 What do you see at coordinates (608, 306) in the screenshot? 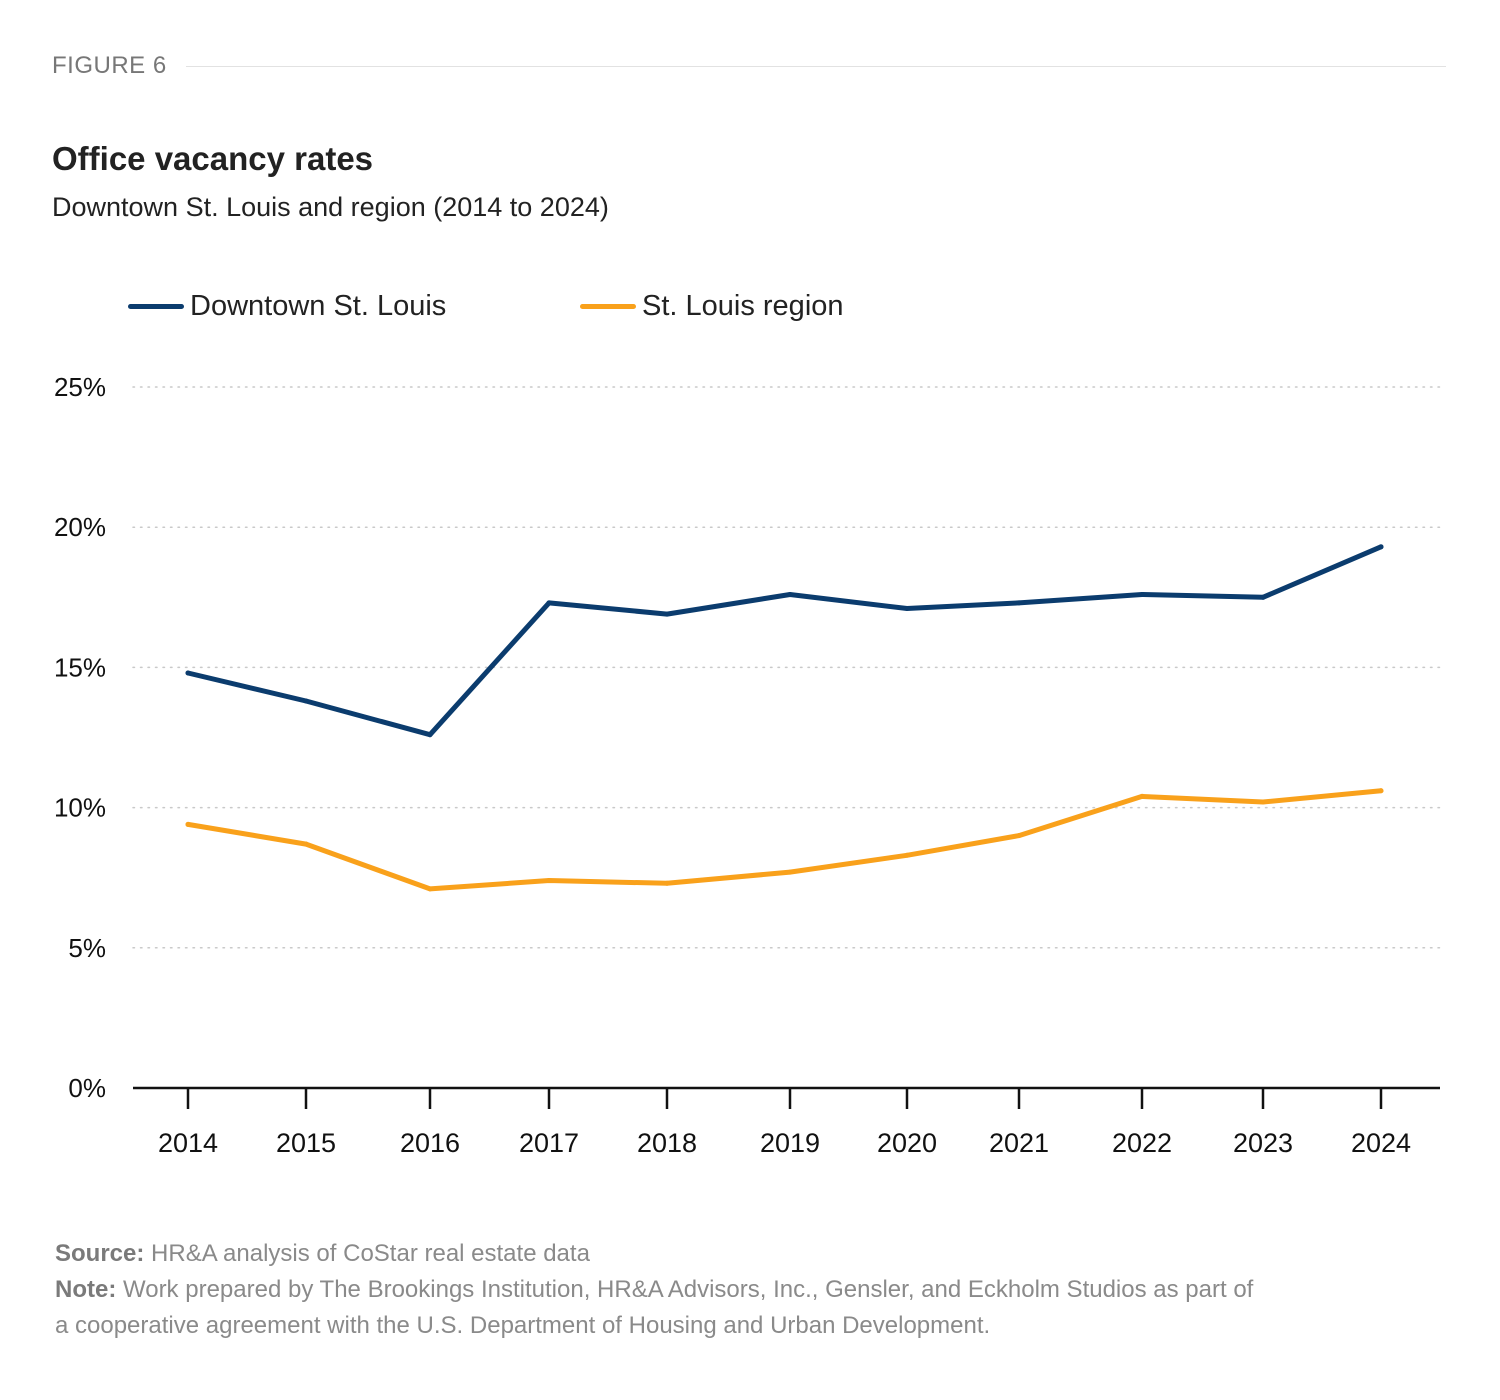
I see `legend-swatch-region` at bounding box center [608, 306].